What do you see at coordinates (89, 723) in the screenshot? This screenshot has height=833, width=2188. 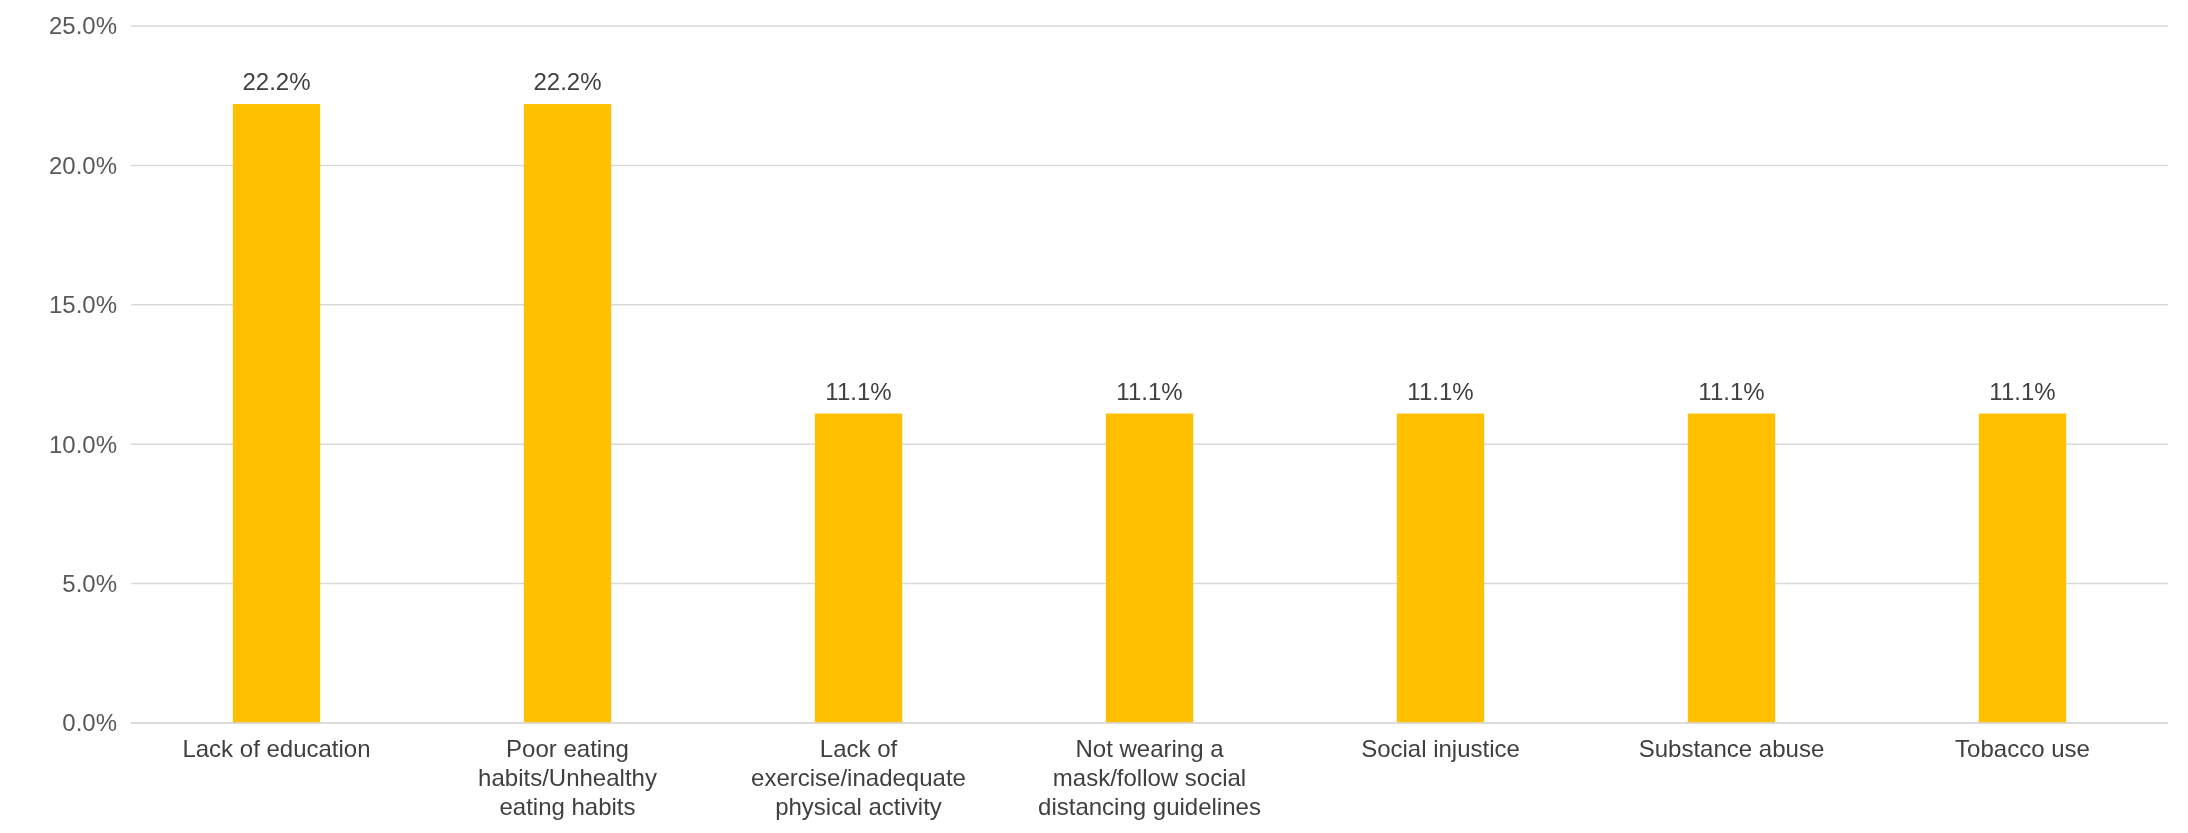 I see `y-tick-label: 0.0%` at bounding box center [89, 723].